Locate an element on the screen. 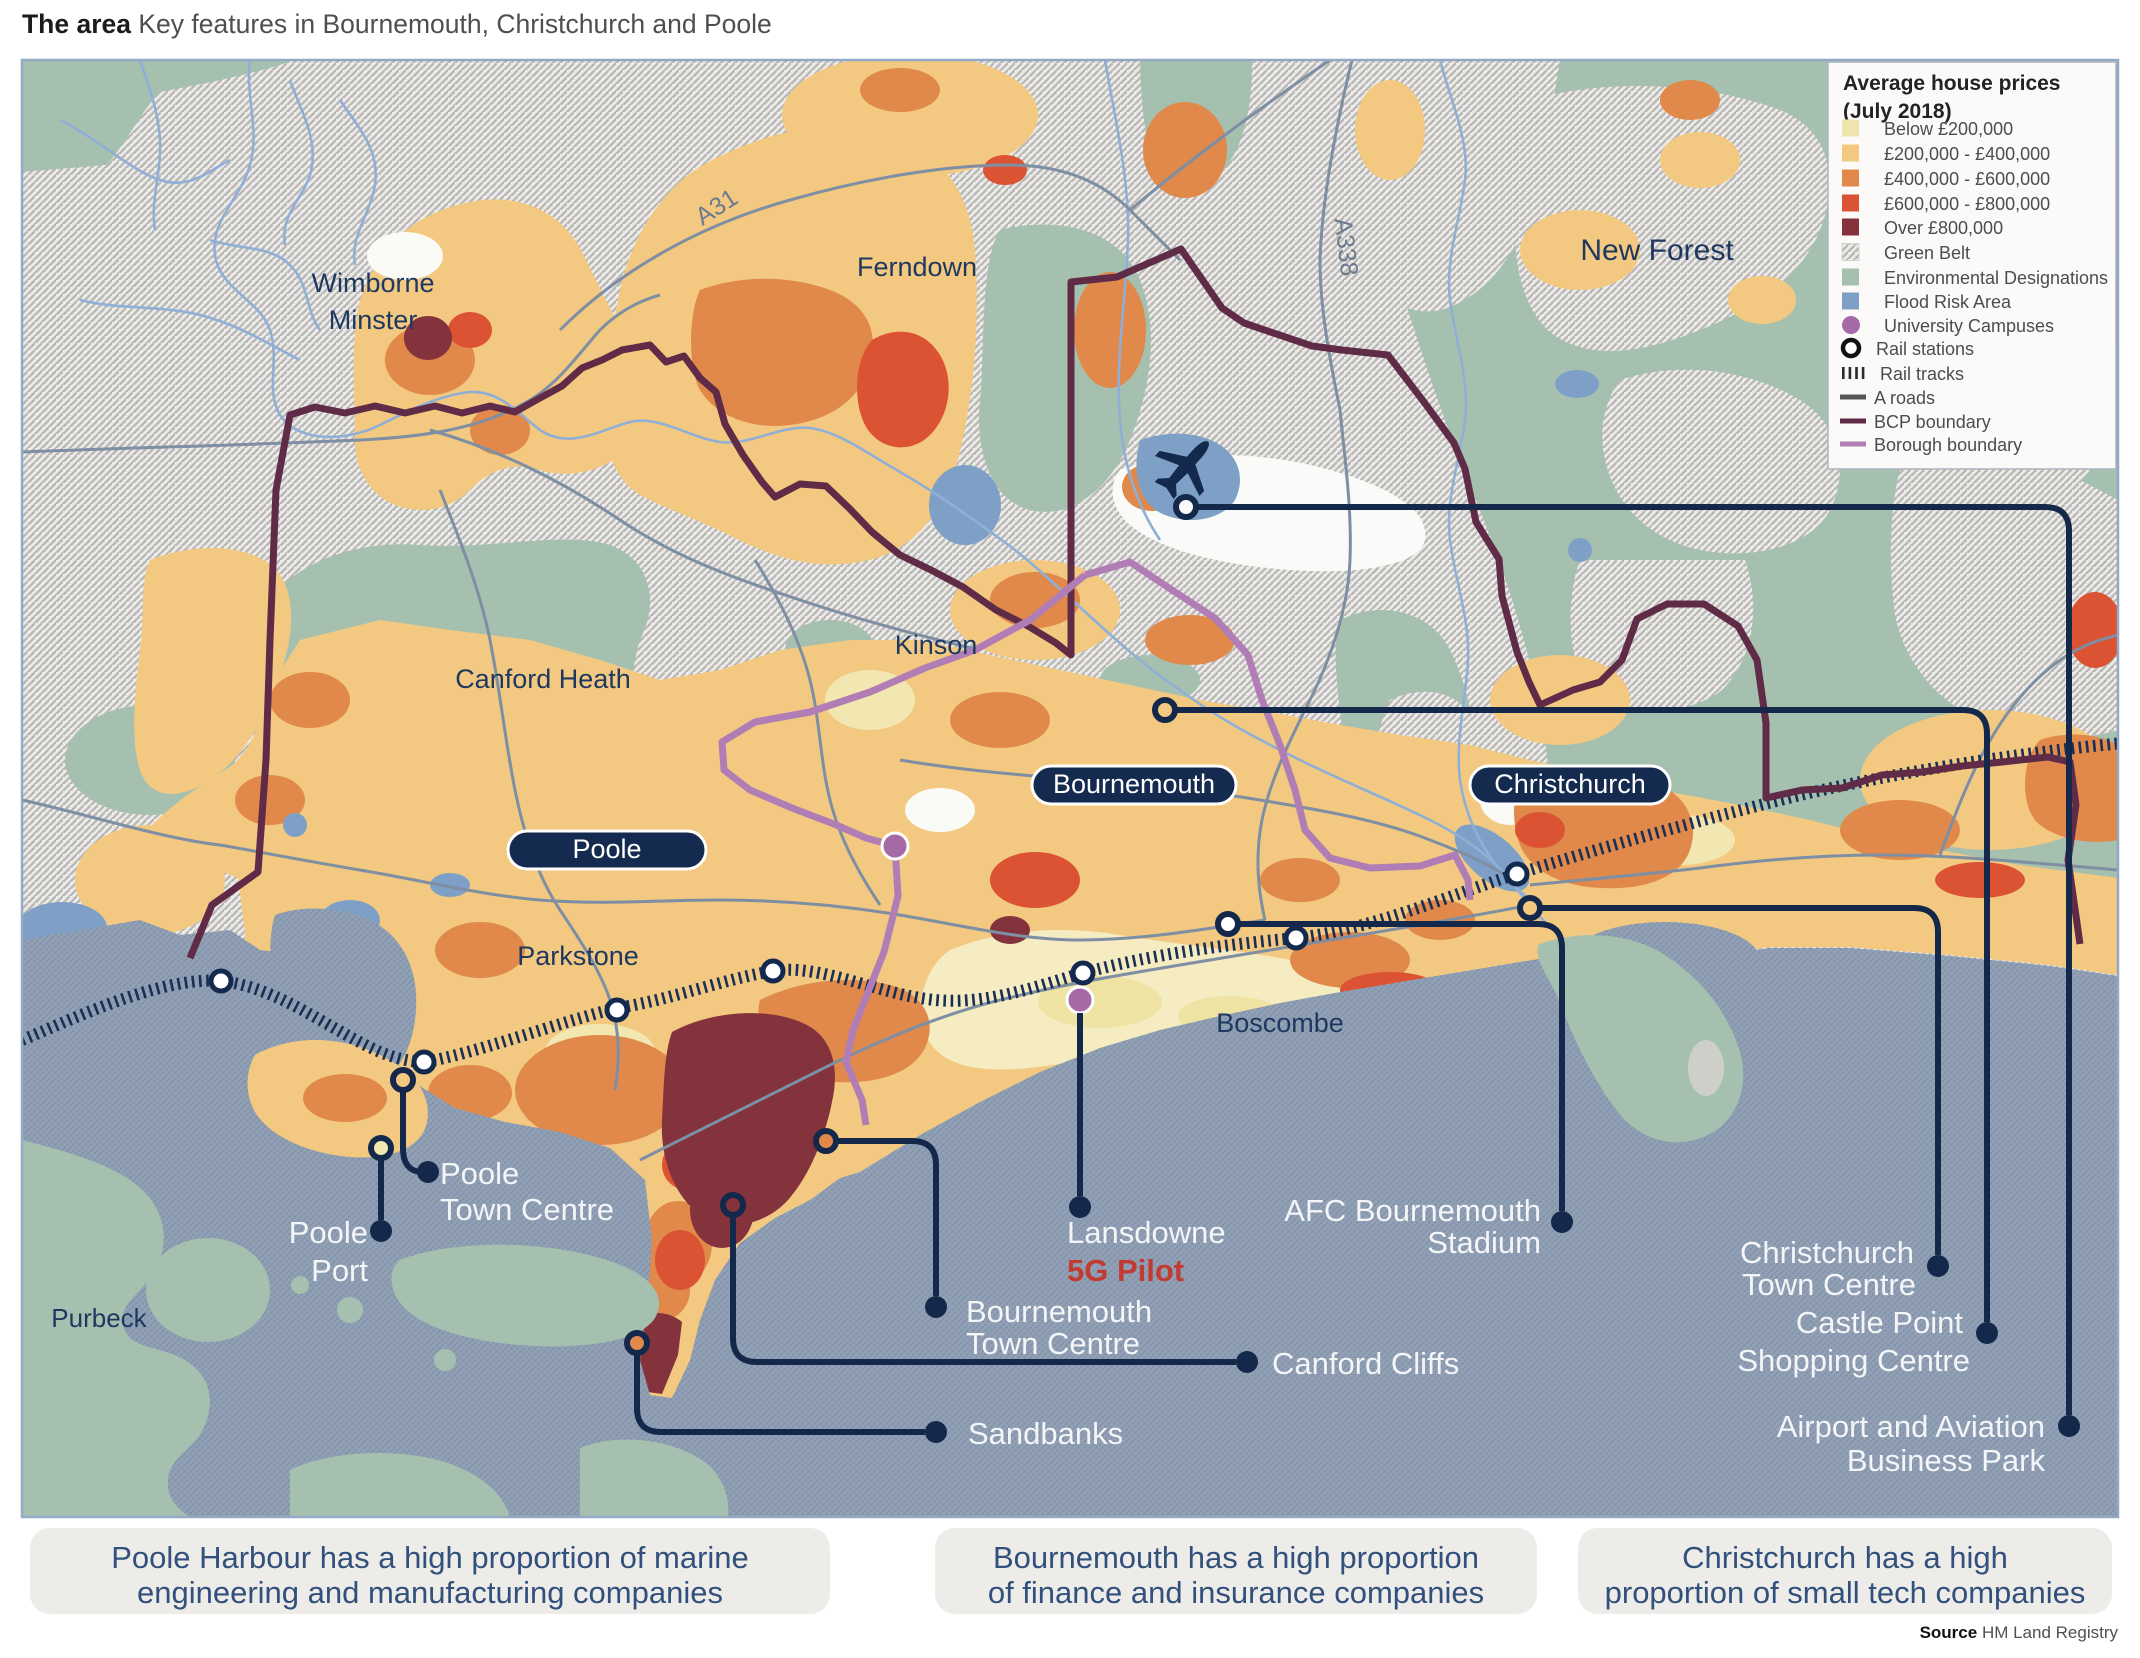 This screenshot has height=1658, width=2140. svg-text: A roads is located at coordinates (1904, 398).